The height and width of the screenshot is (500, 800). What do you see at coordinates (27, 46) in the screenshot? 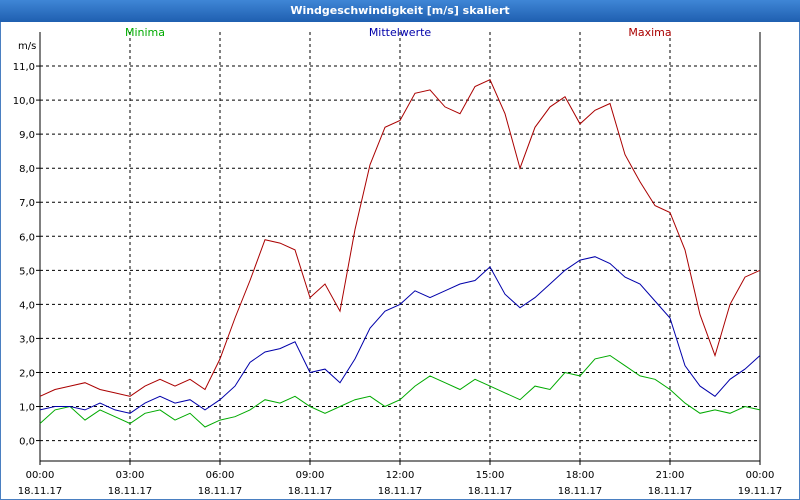
I see `y-axis-label: m/s` at bounding box center [27, 46].